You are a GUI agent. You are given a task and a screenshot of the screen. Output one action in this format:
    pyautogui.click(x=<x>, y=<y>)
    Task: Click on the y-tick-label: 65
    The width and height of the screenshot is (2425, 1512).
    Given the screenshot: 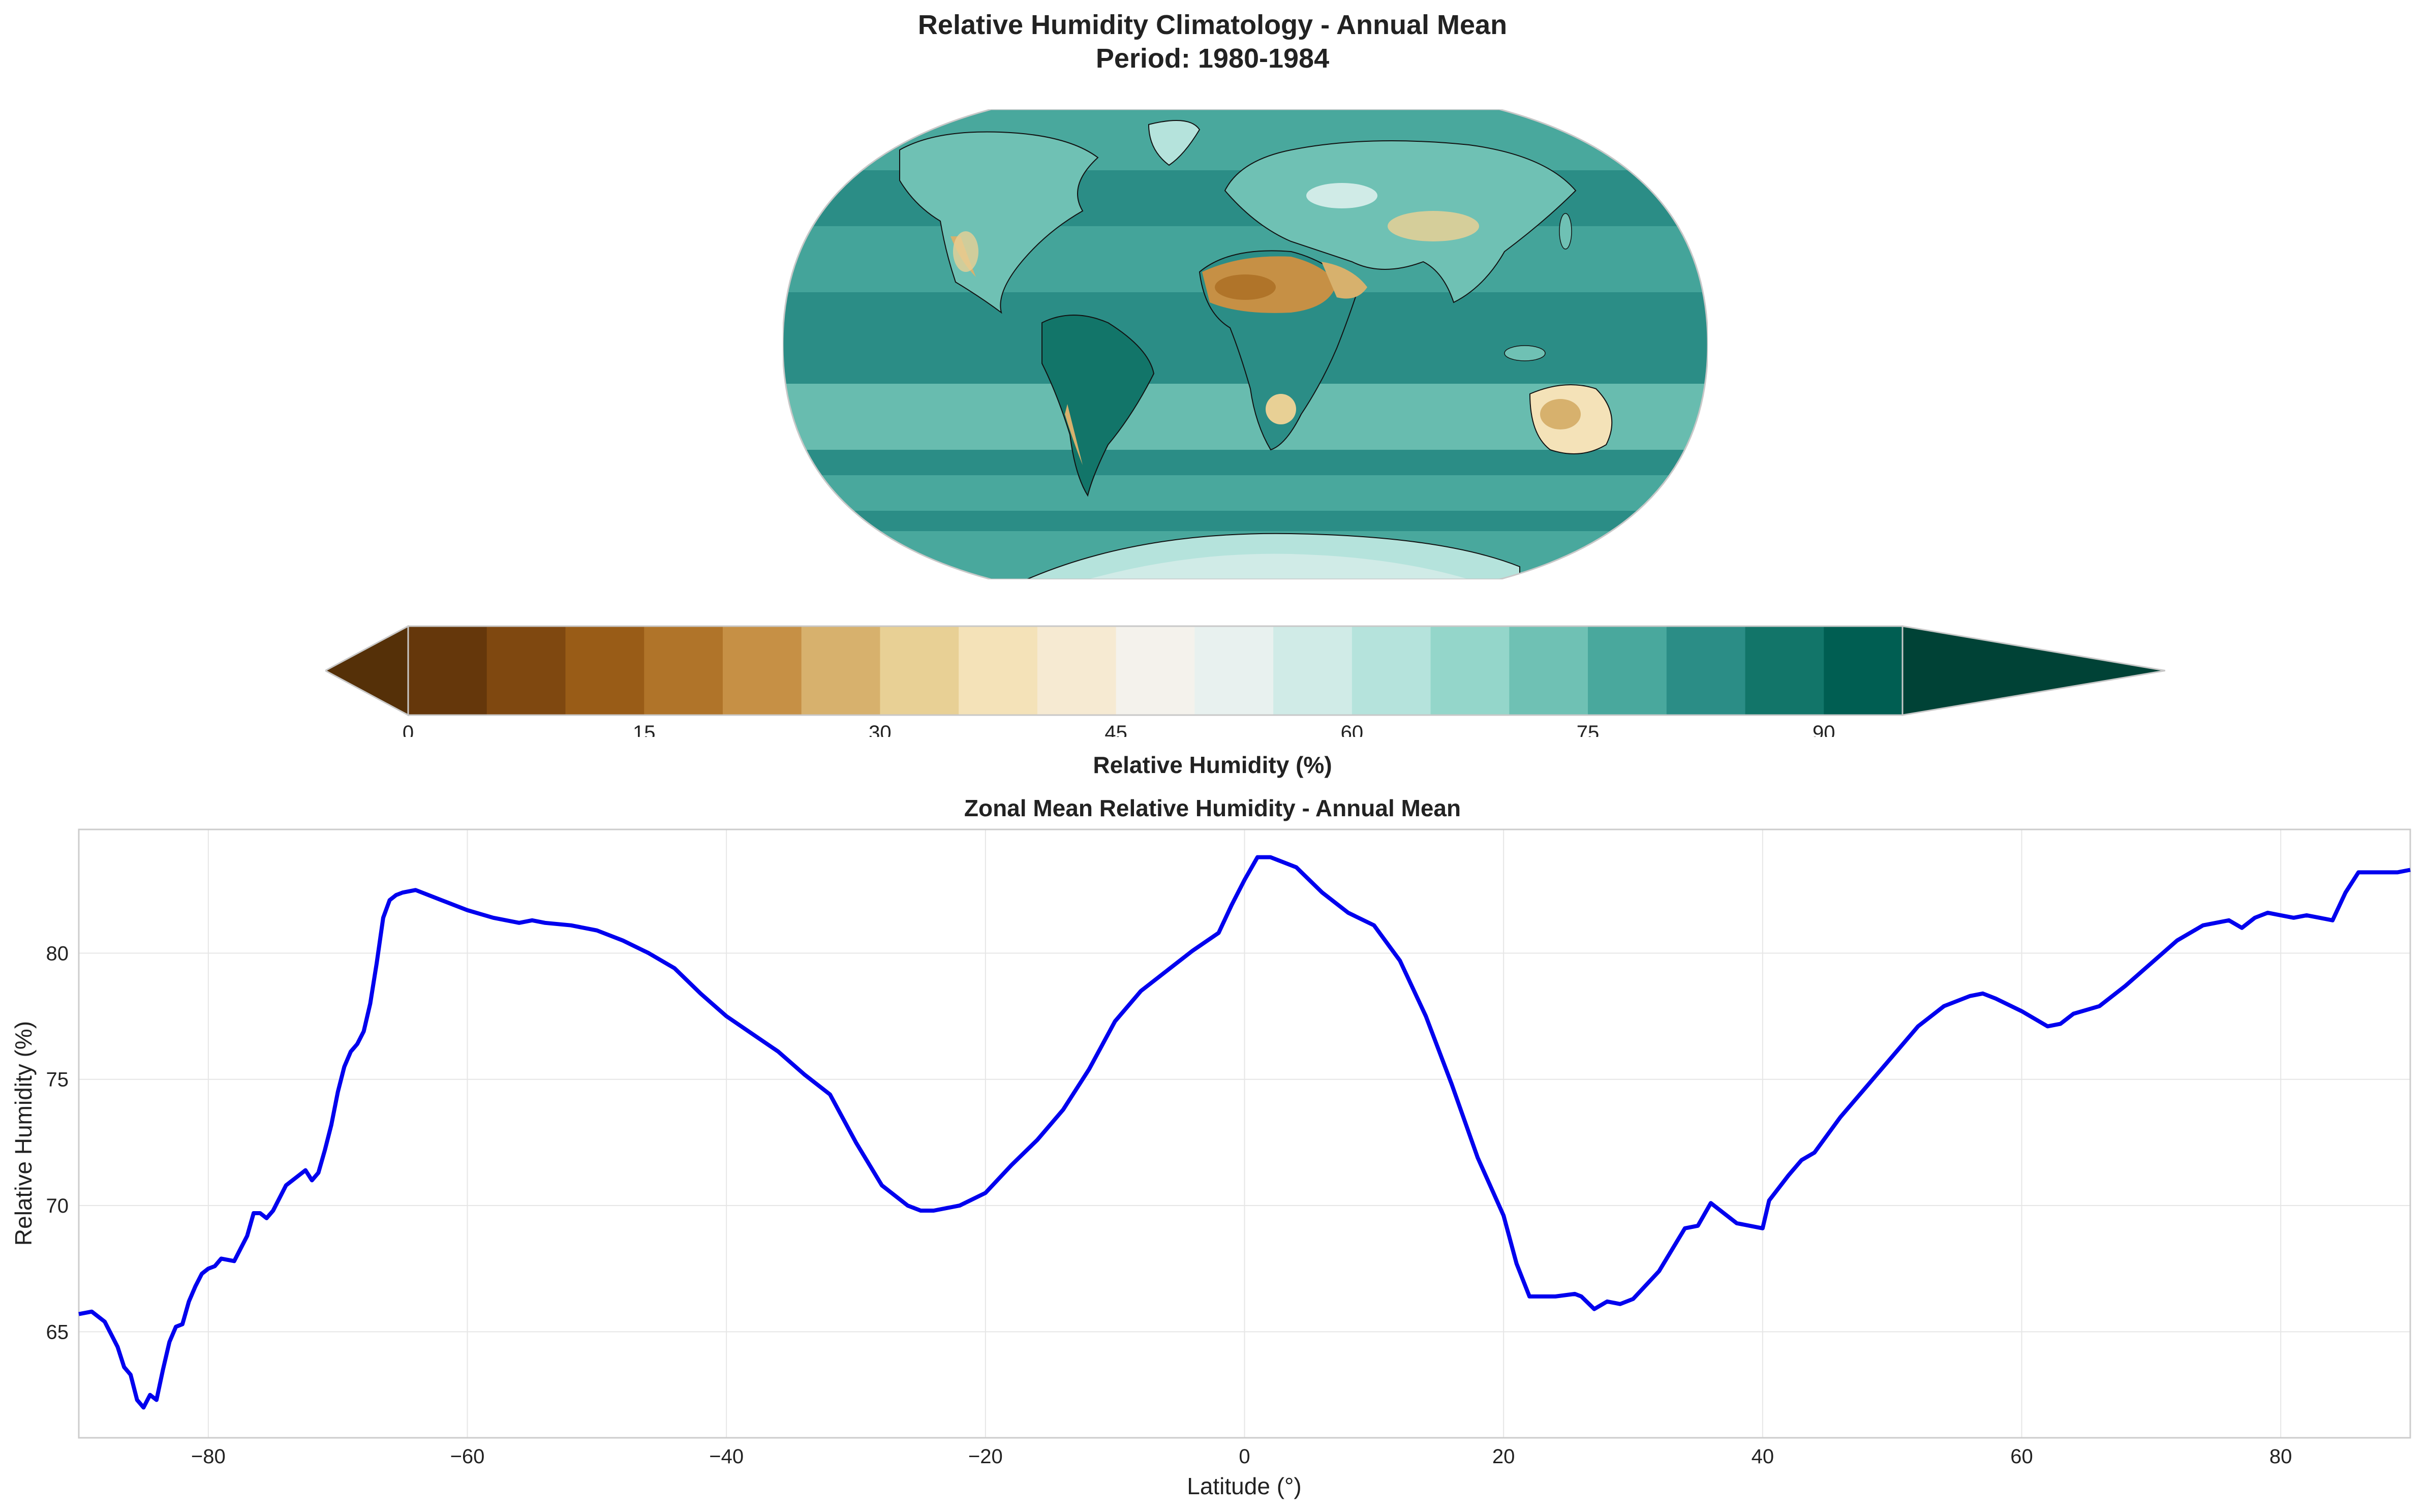 What is the action you would take?
    pyautogui.click(x=57, y=1332)
    